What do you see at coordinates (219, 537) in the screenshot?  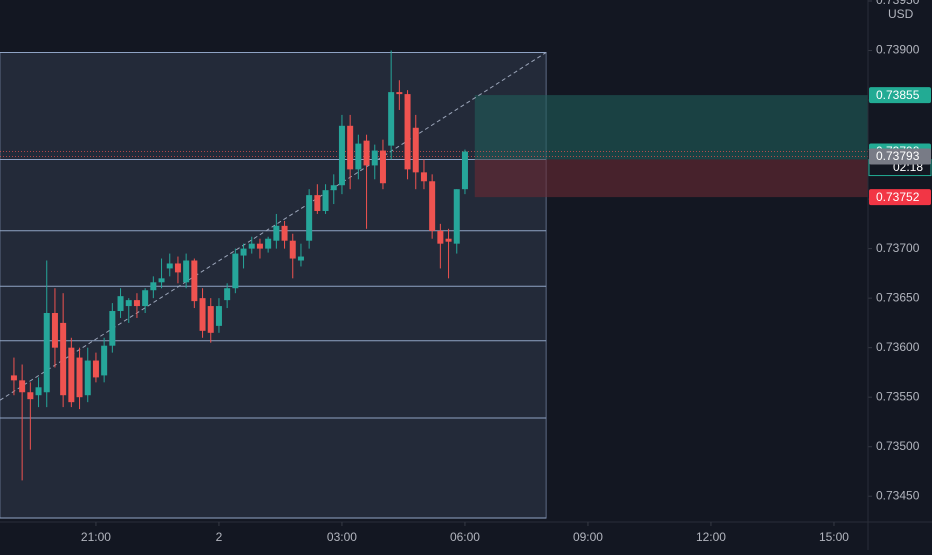 I see `x-tick-label: 2` at bounding box center [219, 537].